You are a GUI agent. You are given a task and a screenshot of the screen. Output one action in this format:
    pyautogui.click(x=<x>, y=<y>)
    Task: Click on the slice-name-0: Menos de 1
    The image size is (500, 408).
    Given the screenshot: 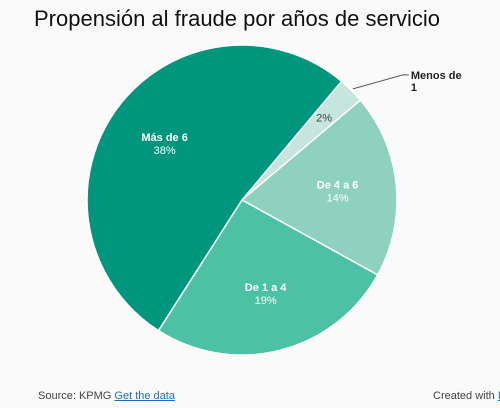 What is the action you would take?
    pyautogui.click(x=436, y=82)
    